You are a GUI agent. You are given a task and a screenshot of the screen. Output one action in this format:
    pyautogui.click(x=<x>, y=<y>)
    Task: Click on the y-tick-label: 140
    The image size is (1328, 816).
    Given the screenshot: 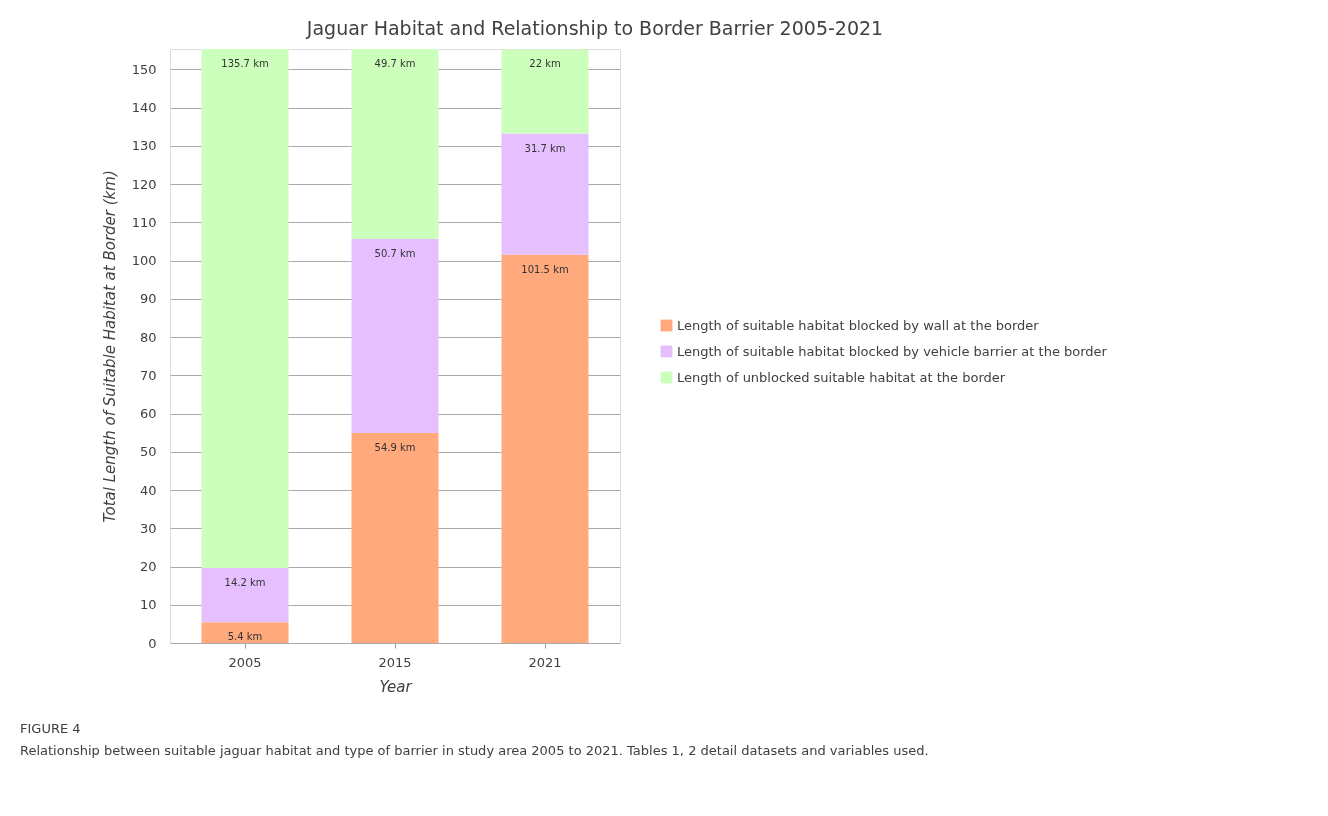 What is the action you would take?
    pyautogui.click(x=144, y=108)
    